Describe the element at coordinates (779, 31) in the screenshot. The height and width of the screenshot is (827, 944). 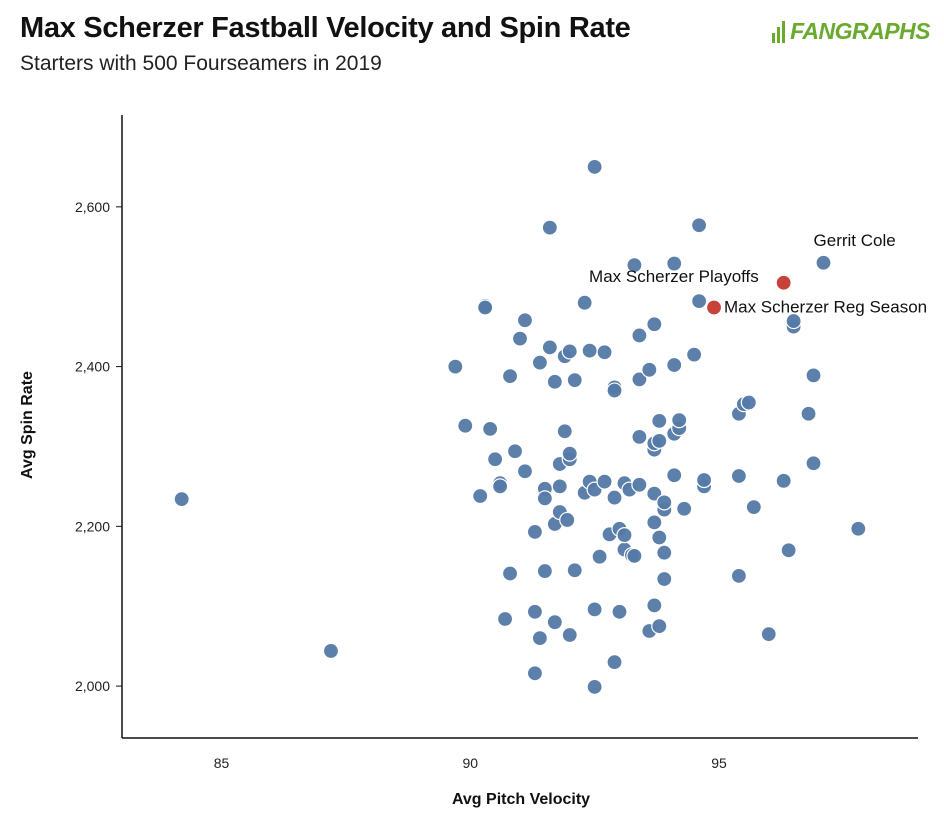
I see `logo-bars-icon` at that location.